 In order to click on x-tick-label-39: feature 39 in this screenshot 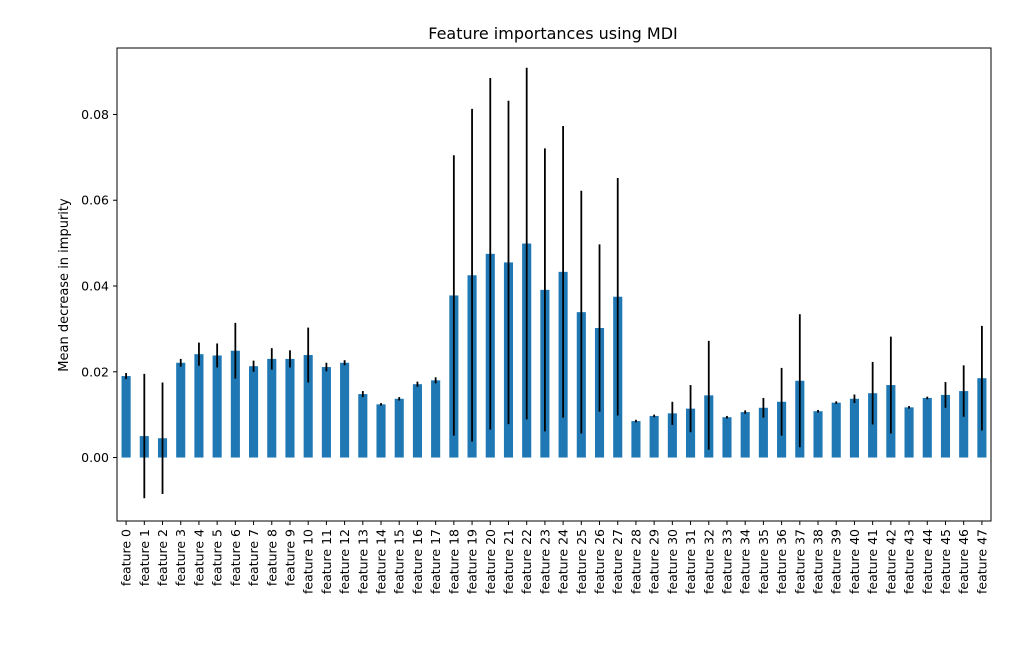, I will do `click(836, 561)`.